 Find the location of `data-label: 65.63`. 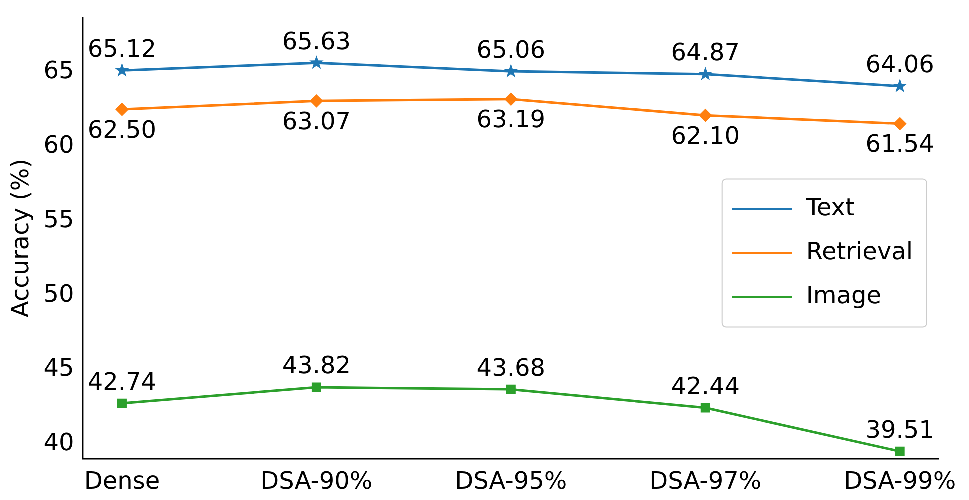

data-label: 65.63 is located at coordinates (317, 41).